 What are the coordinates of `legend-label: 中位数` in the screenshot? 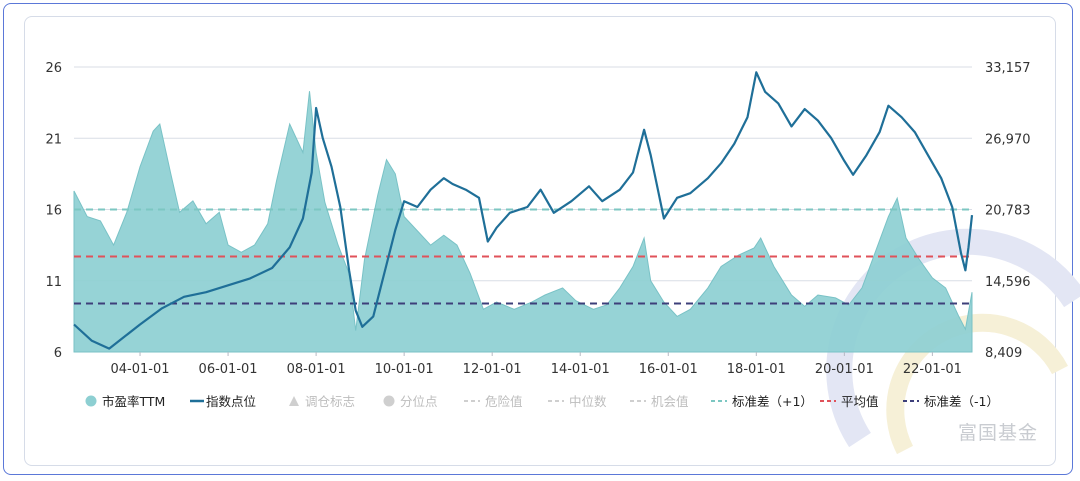 It's located at (588, 401).